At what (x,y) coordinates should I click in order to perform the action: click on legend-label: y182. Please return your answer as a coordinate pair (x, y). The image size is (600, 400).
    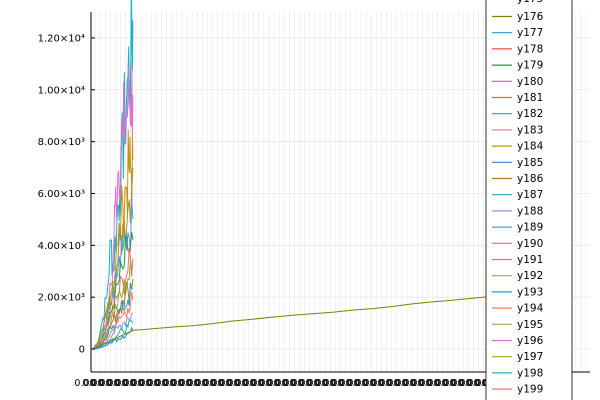
    Looking at the image, I should click on (530, 114).